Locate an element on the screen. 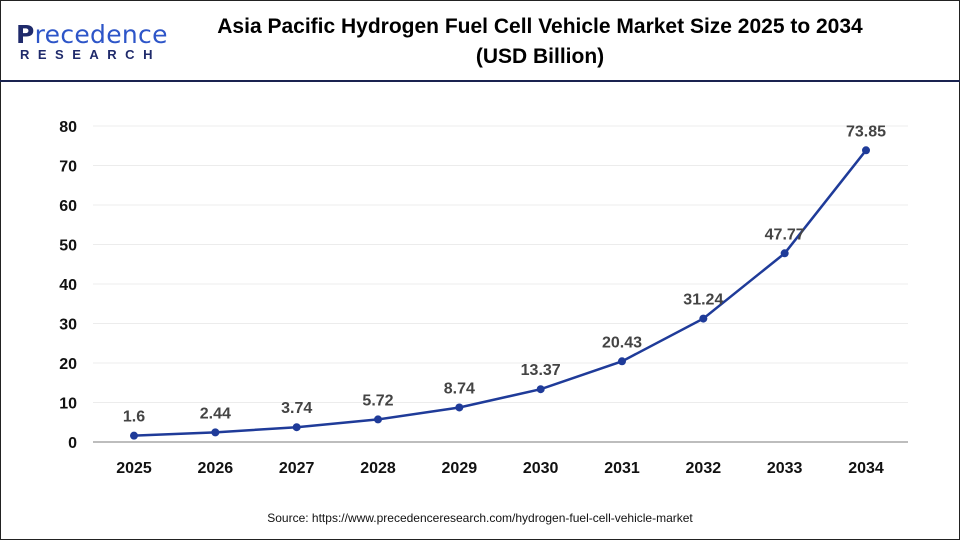 The image size is (960, 540). x-tick-label: 2026 is located at coordinates (216, 468).